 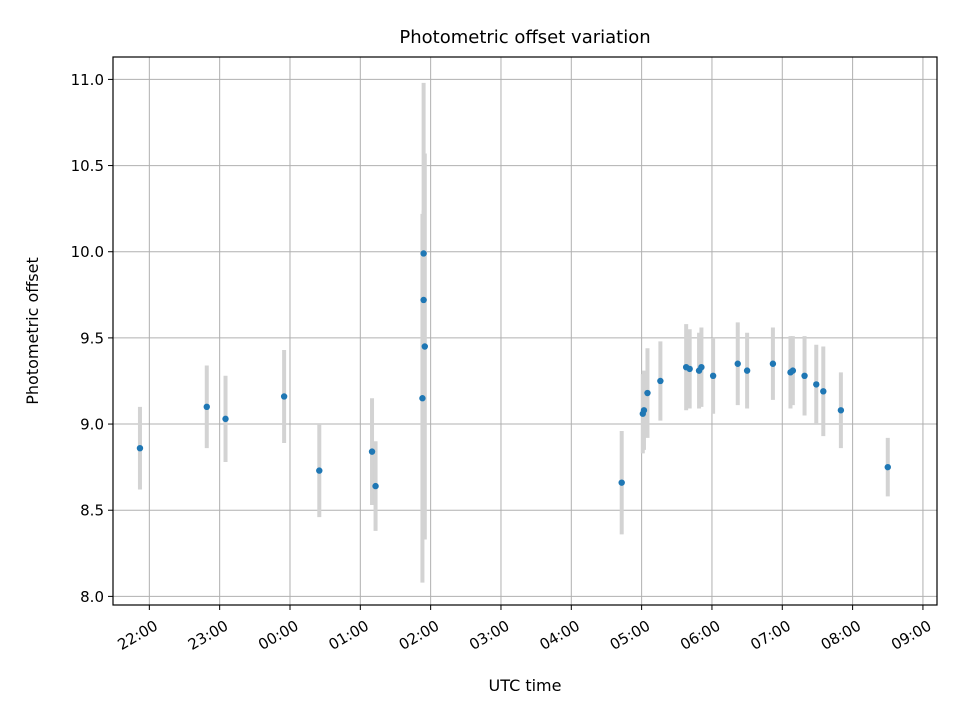 I want to click on chart-title: Photometric offset variation, so click(x=524, y=37).